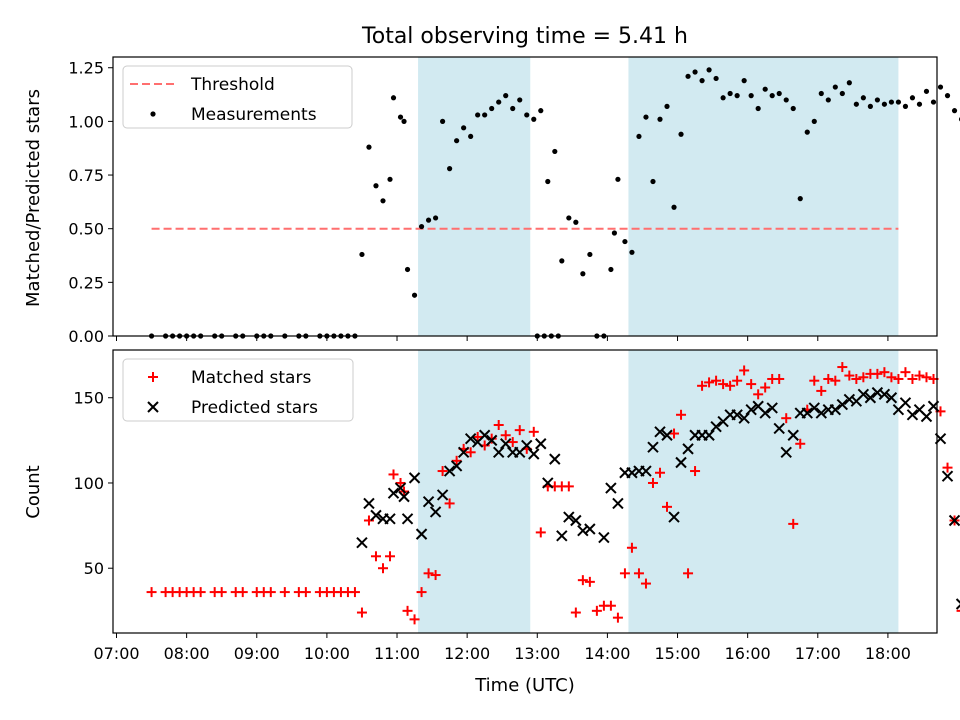  I want to click on x-tick-label: 13:00, so click(537, 653).